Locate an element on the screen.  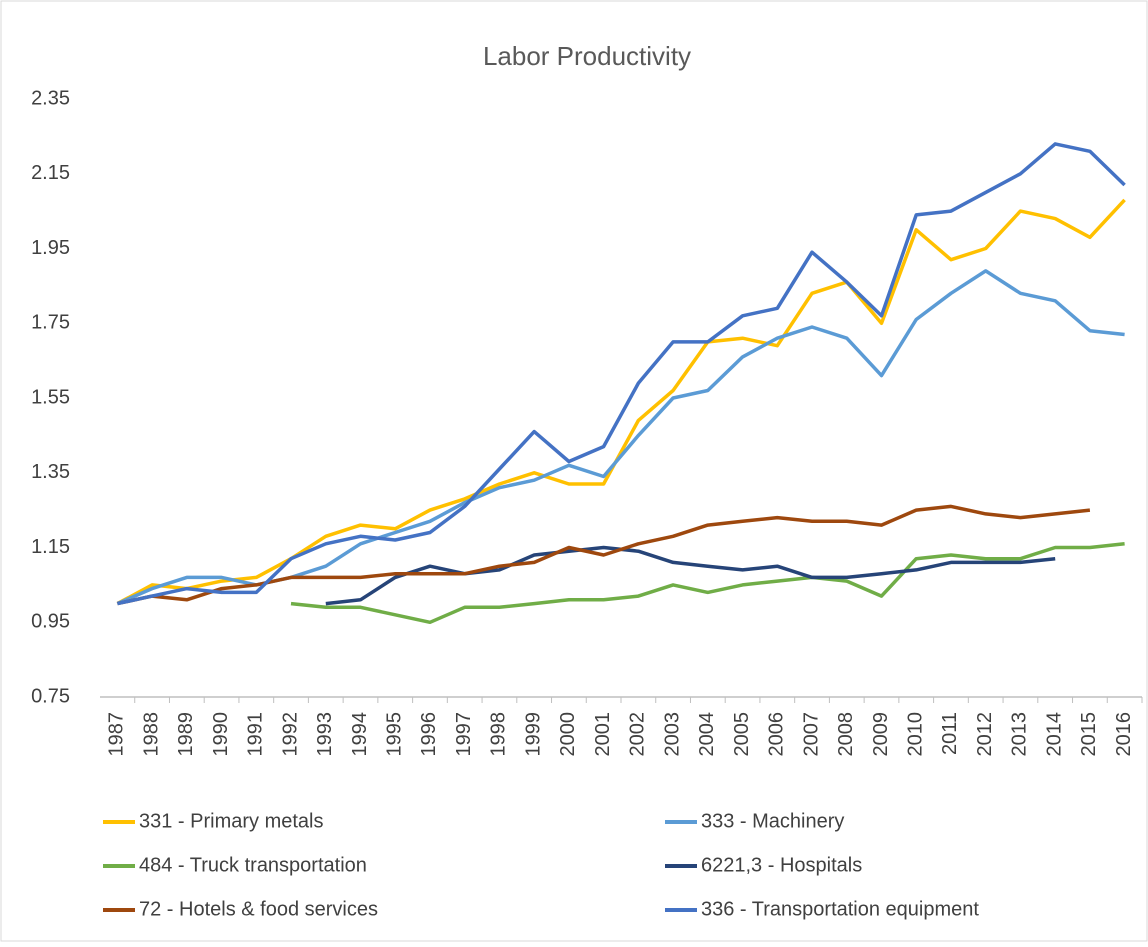
y-tick-label: 1.55 is located at coordinates (50, 397).